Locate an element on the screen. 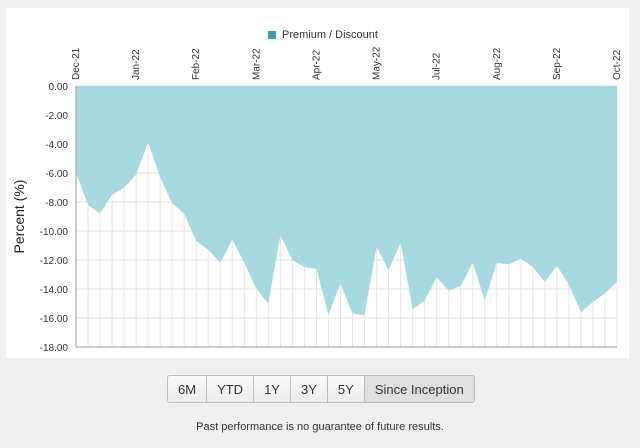 Image resolution: width=640 pixels, height=448 pixels. y-tick-label: -12.00 is located at coordinates (54, 261).